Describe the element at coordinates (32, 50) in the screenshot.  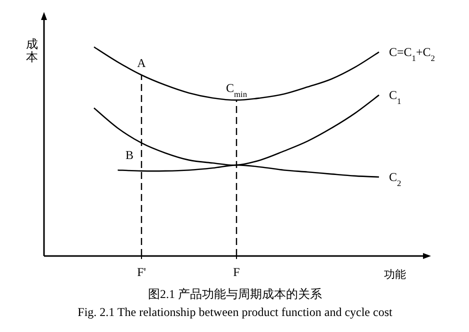
I see `y-axis-title: 成本` at that location.